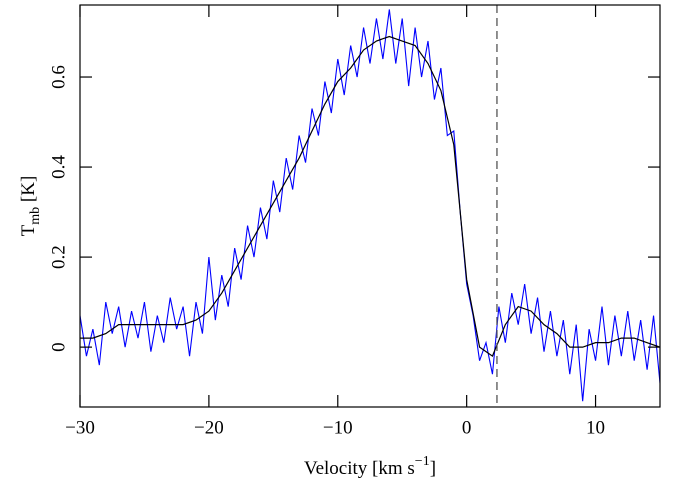 This screenshot has width=680, height=490. Describe the element at coordinates (58, 347) in the screenshot. I see `y-tick-label: 0` at that location.